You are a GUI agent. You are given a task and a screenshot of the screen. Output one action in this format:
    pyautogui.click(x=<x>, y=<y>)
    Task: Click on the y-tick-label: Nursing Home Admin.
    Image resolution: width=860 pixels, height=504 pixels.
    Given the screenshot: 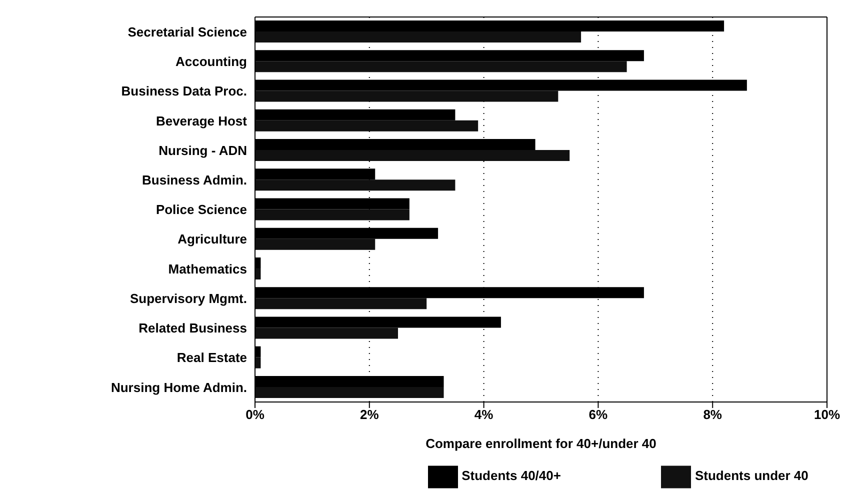 What is the action you would take?
    pyautogui.click(x=178, y=387)
    